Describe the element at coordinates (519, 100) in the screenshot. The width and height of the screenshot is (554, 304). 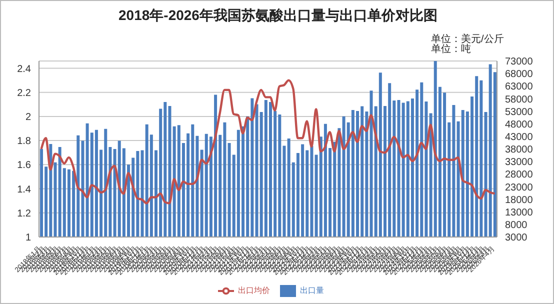
I see `y2-tick-label: 58000` at that location.